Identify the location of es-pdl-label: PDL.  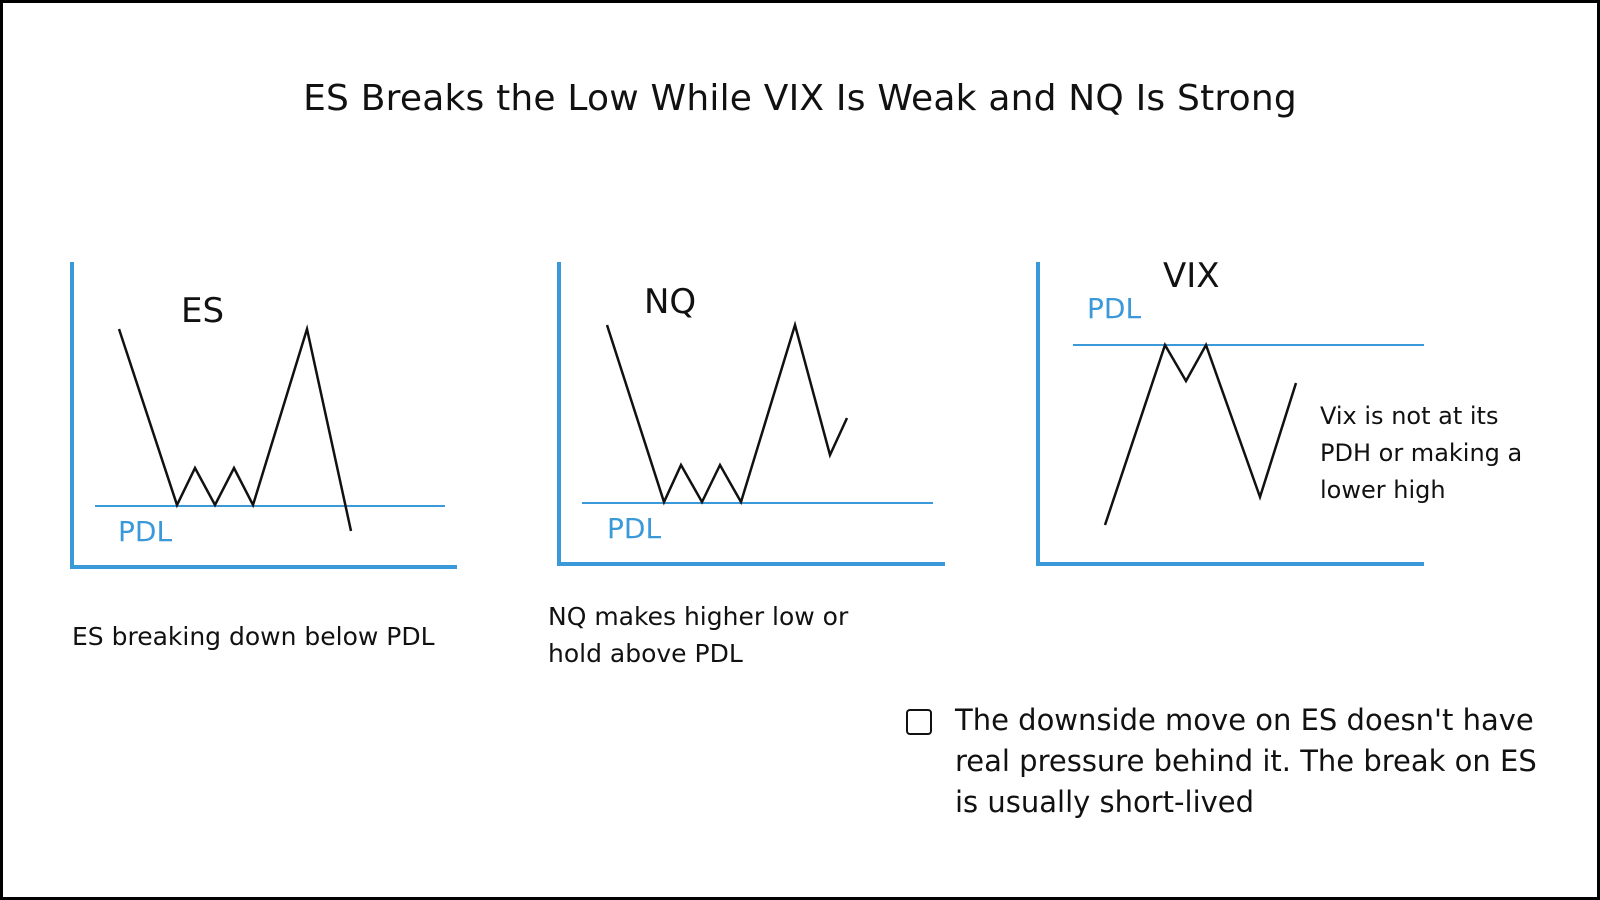
(145, 531).